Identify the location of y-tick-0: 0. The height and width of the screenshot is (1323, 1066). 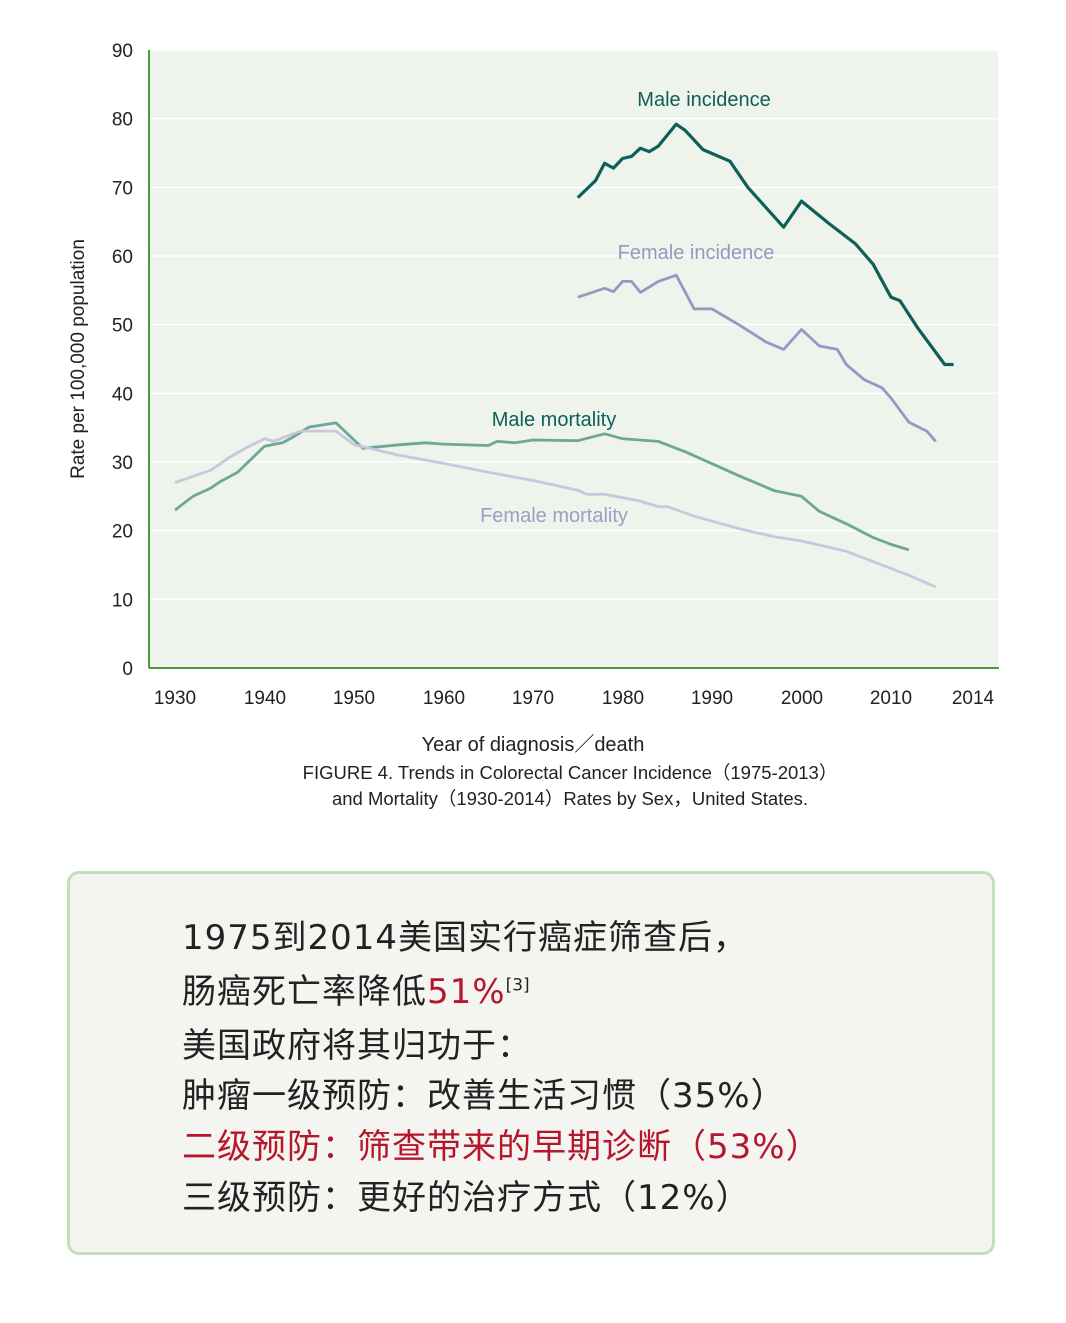
(127, 669).